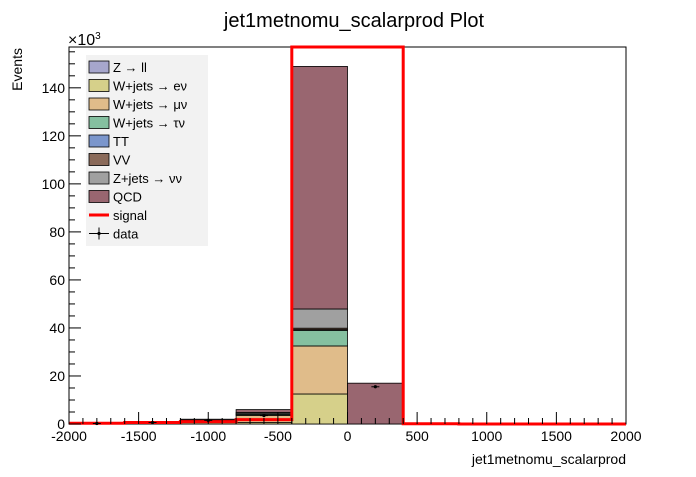 Image resolution: width=696 pixels, height=477 pixels. Describe the element at coordinates (127, 197) in the screenshot. I see `legend-label-7: QCD` at that location.